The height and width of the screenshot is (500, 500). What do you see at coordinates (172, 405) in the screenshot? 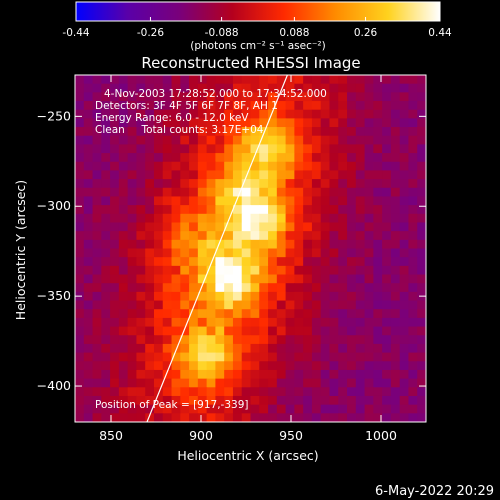
I see `peak-position-label: Position of Peak = [917,-339]` at bounding box center [172, 405].